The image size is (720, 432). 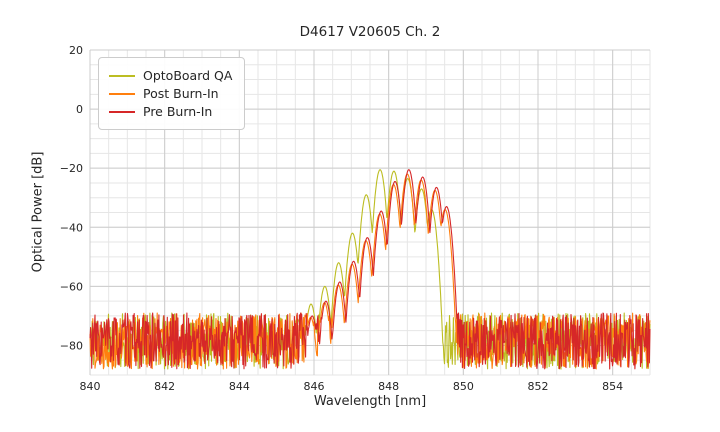 I want to click on y-tick-label: 20, so click(x=76, y=50).